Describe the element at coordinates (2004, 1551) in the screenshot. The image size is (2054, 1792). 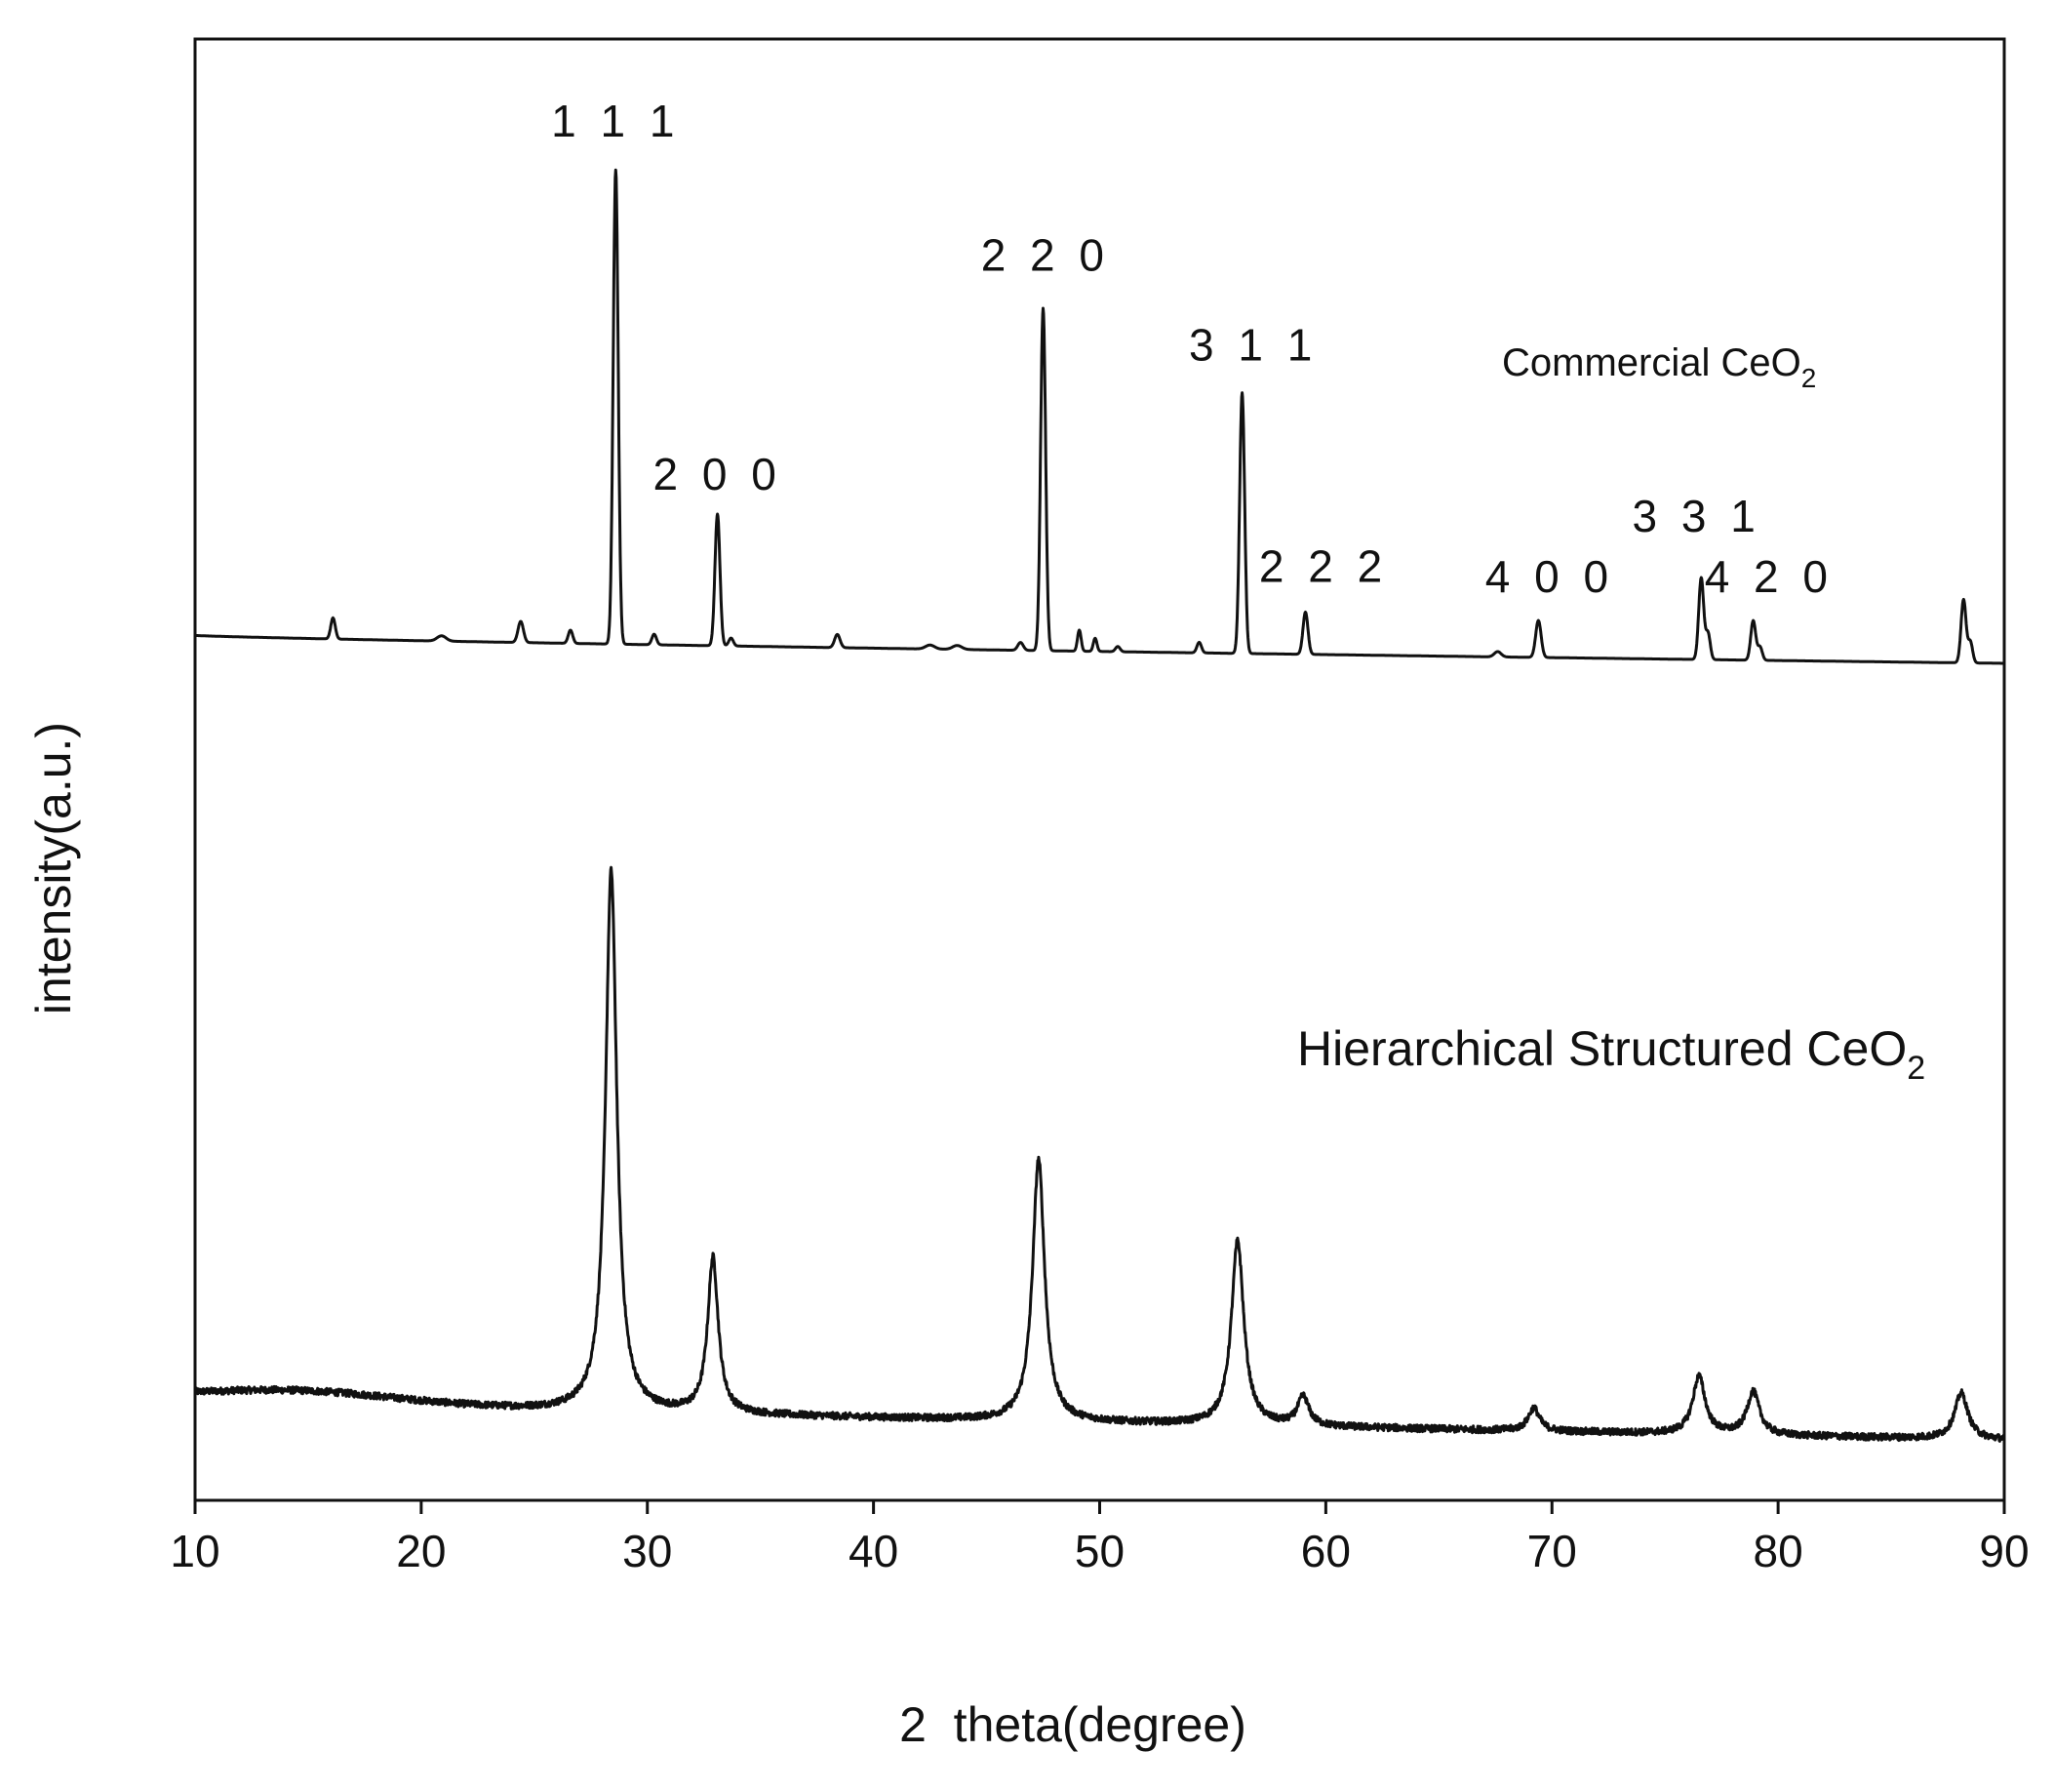
I see `x-tick-label-90: 90` at that location.